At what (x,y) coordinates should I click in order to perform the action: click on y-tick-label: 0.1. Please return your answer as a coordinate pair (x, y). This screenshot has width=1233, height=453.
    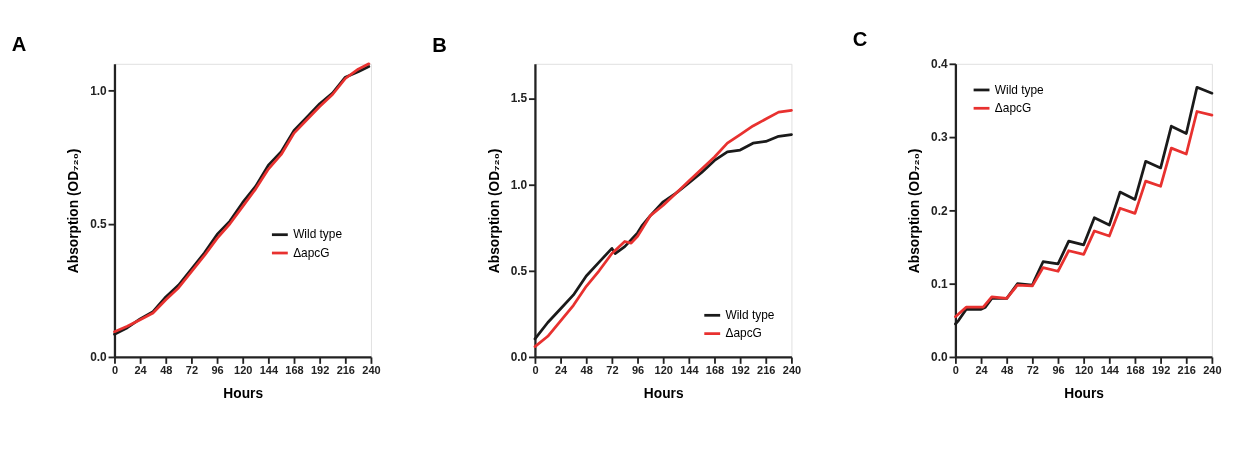
    Looking at the image, I should click on (940, 283).